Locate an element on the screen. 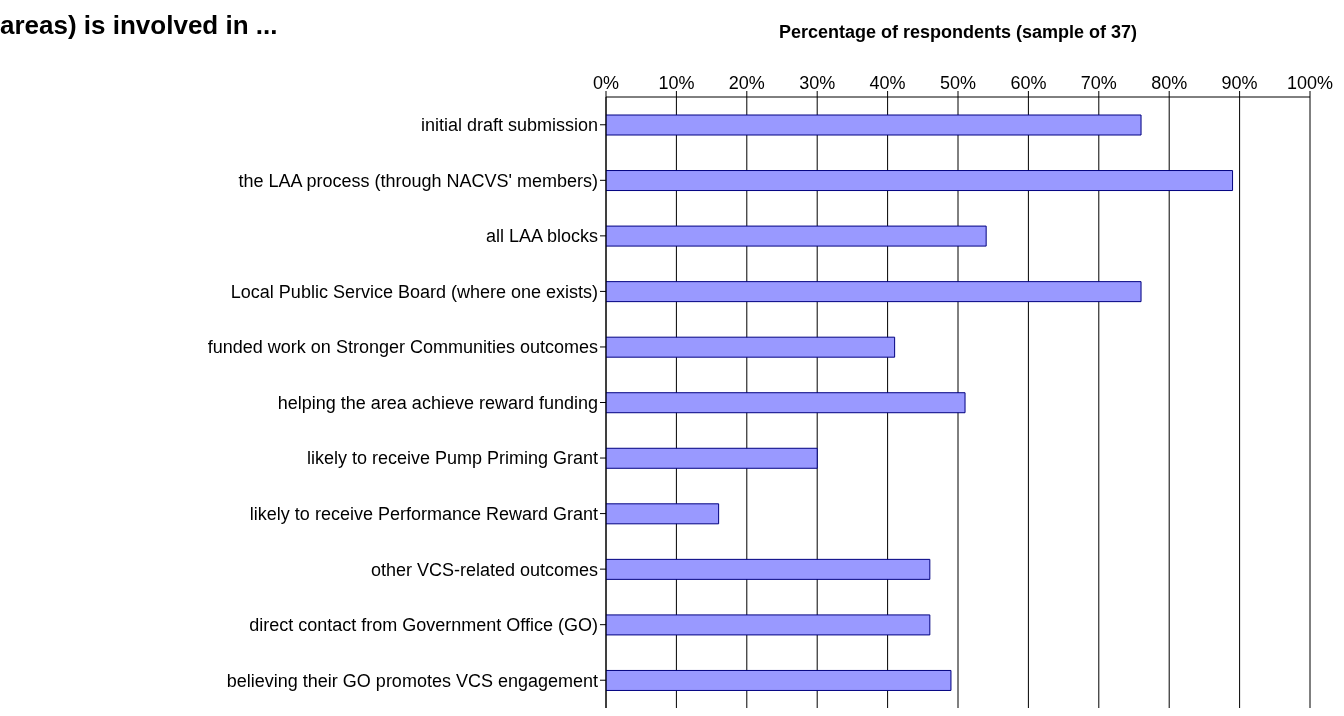  y-tick-label: the LAA process (through NACVS' members) is located at coordinates (418, 180).